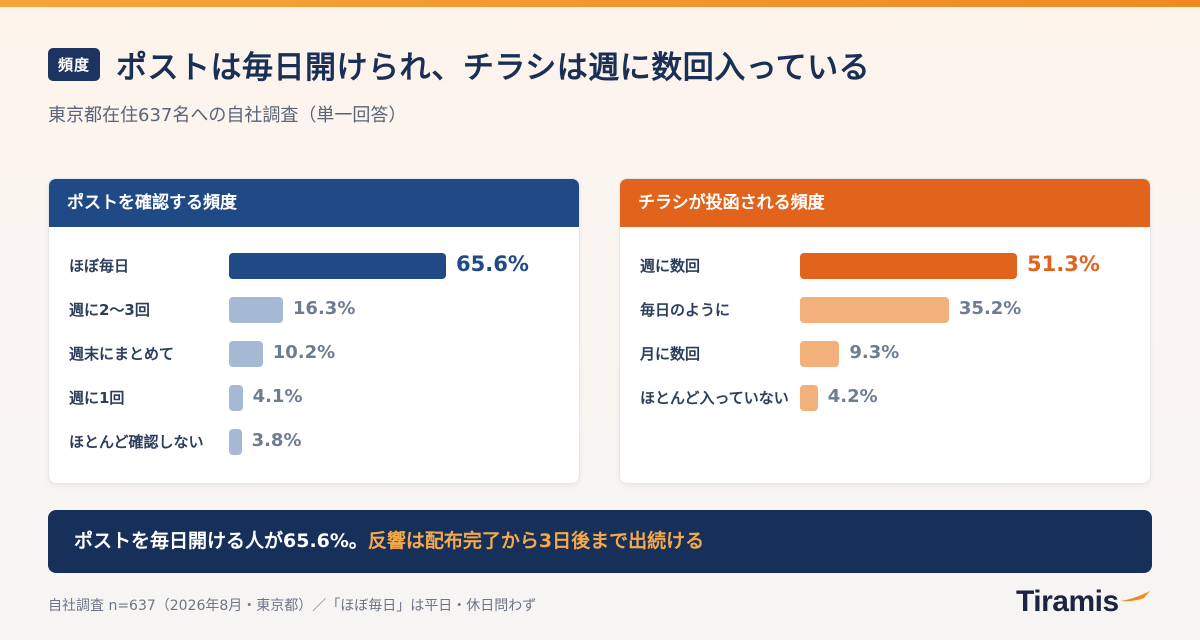  What do you see at coordinates (852, 396) in the screenshot?
I see `bar-value-label: 4.2%` at bounding box center [852, 396].